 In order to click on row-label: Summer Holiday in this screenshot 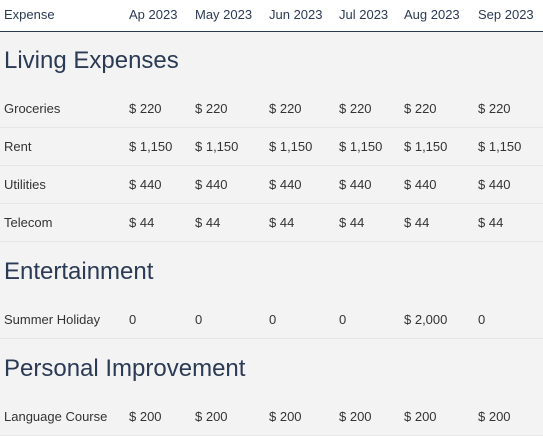, I will do `click(52, 319)`.